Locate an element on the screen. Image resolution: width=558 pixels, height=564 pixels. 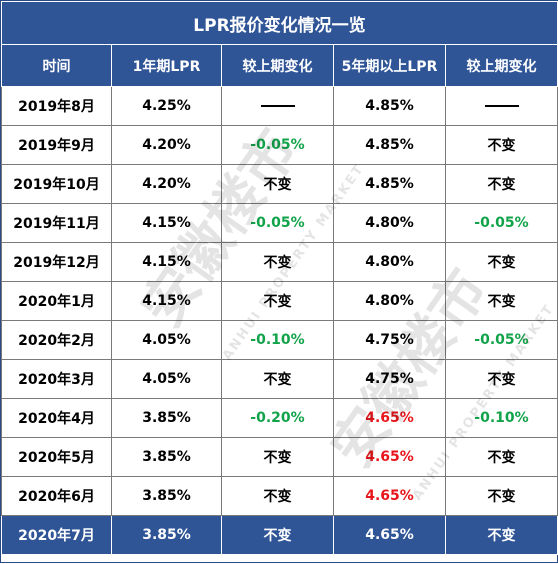
header-lpr-1y: 1年期LPR is located at coordinates (166, 65).